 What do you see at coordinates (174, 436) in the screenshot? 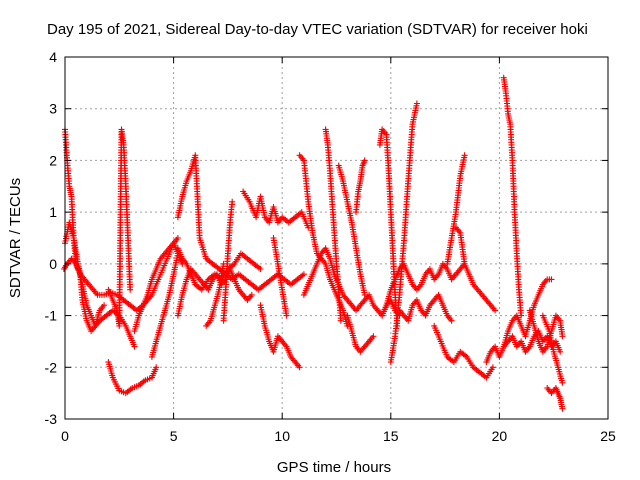
I see `x-tick-label: 5` at bounding box center [174, 436].